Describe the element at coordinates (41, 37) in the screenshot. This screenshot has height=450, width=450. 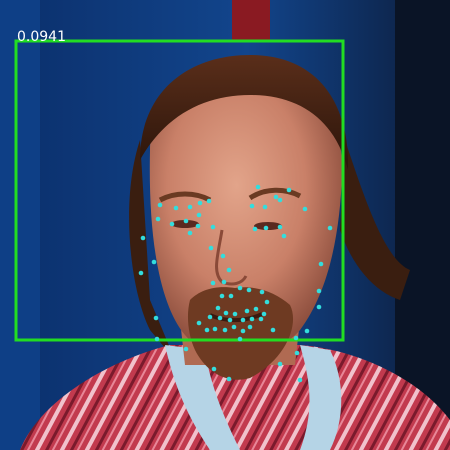
I see `detection-score-label: 0.0941` at that location.